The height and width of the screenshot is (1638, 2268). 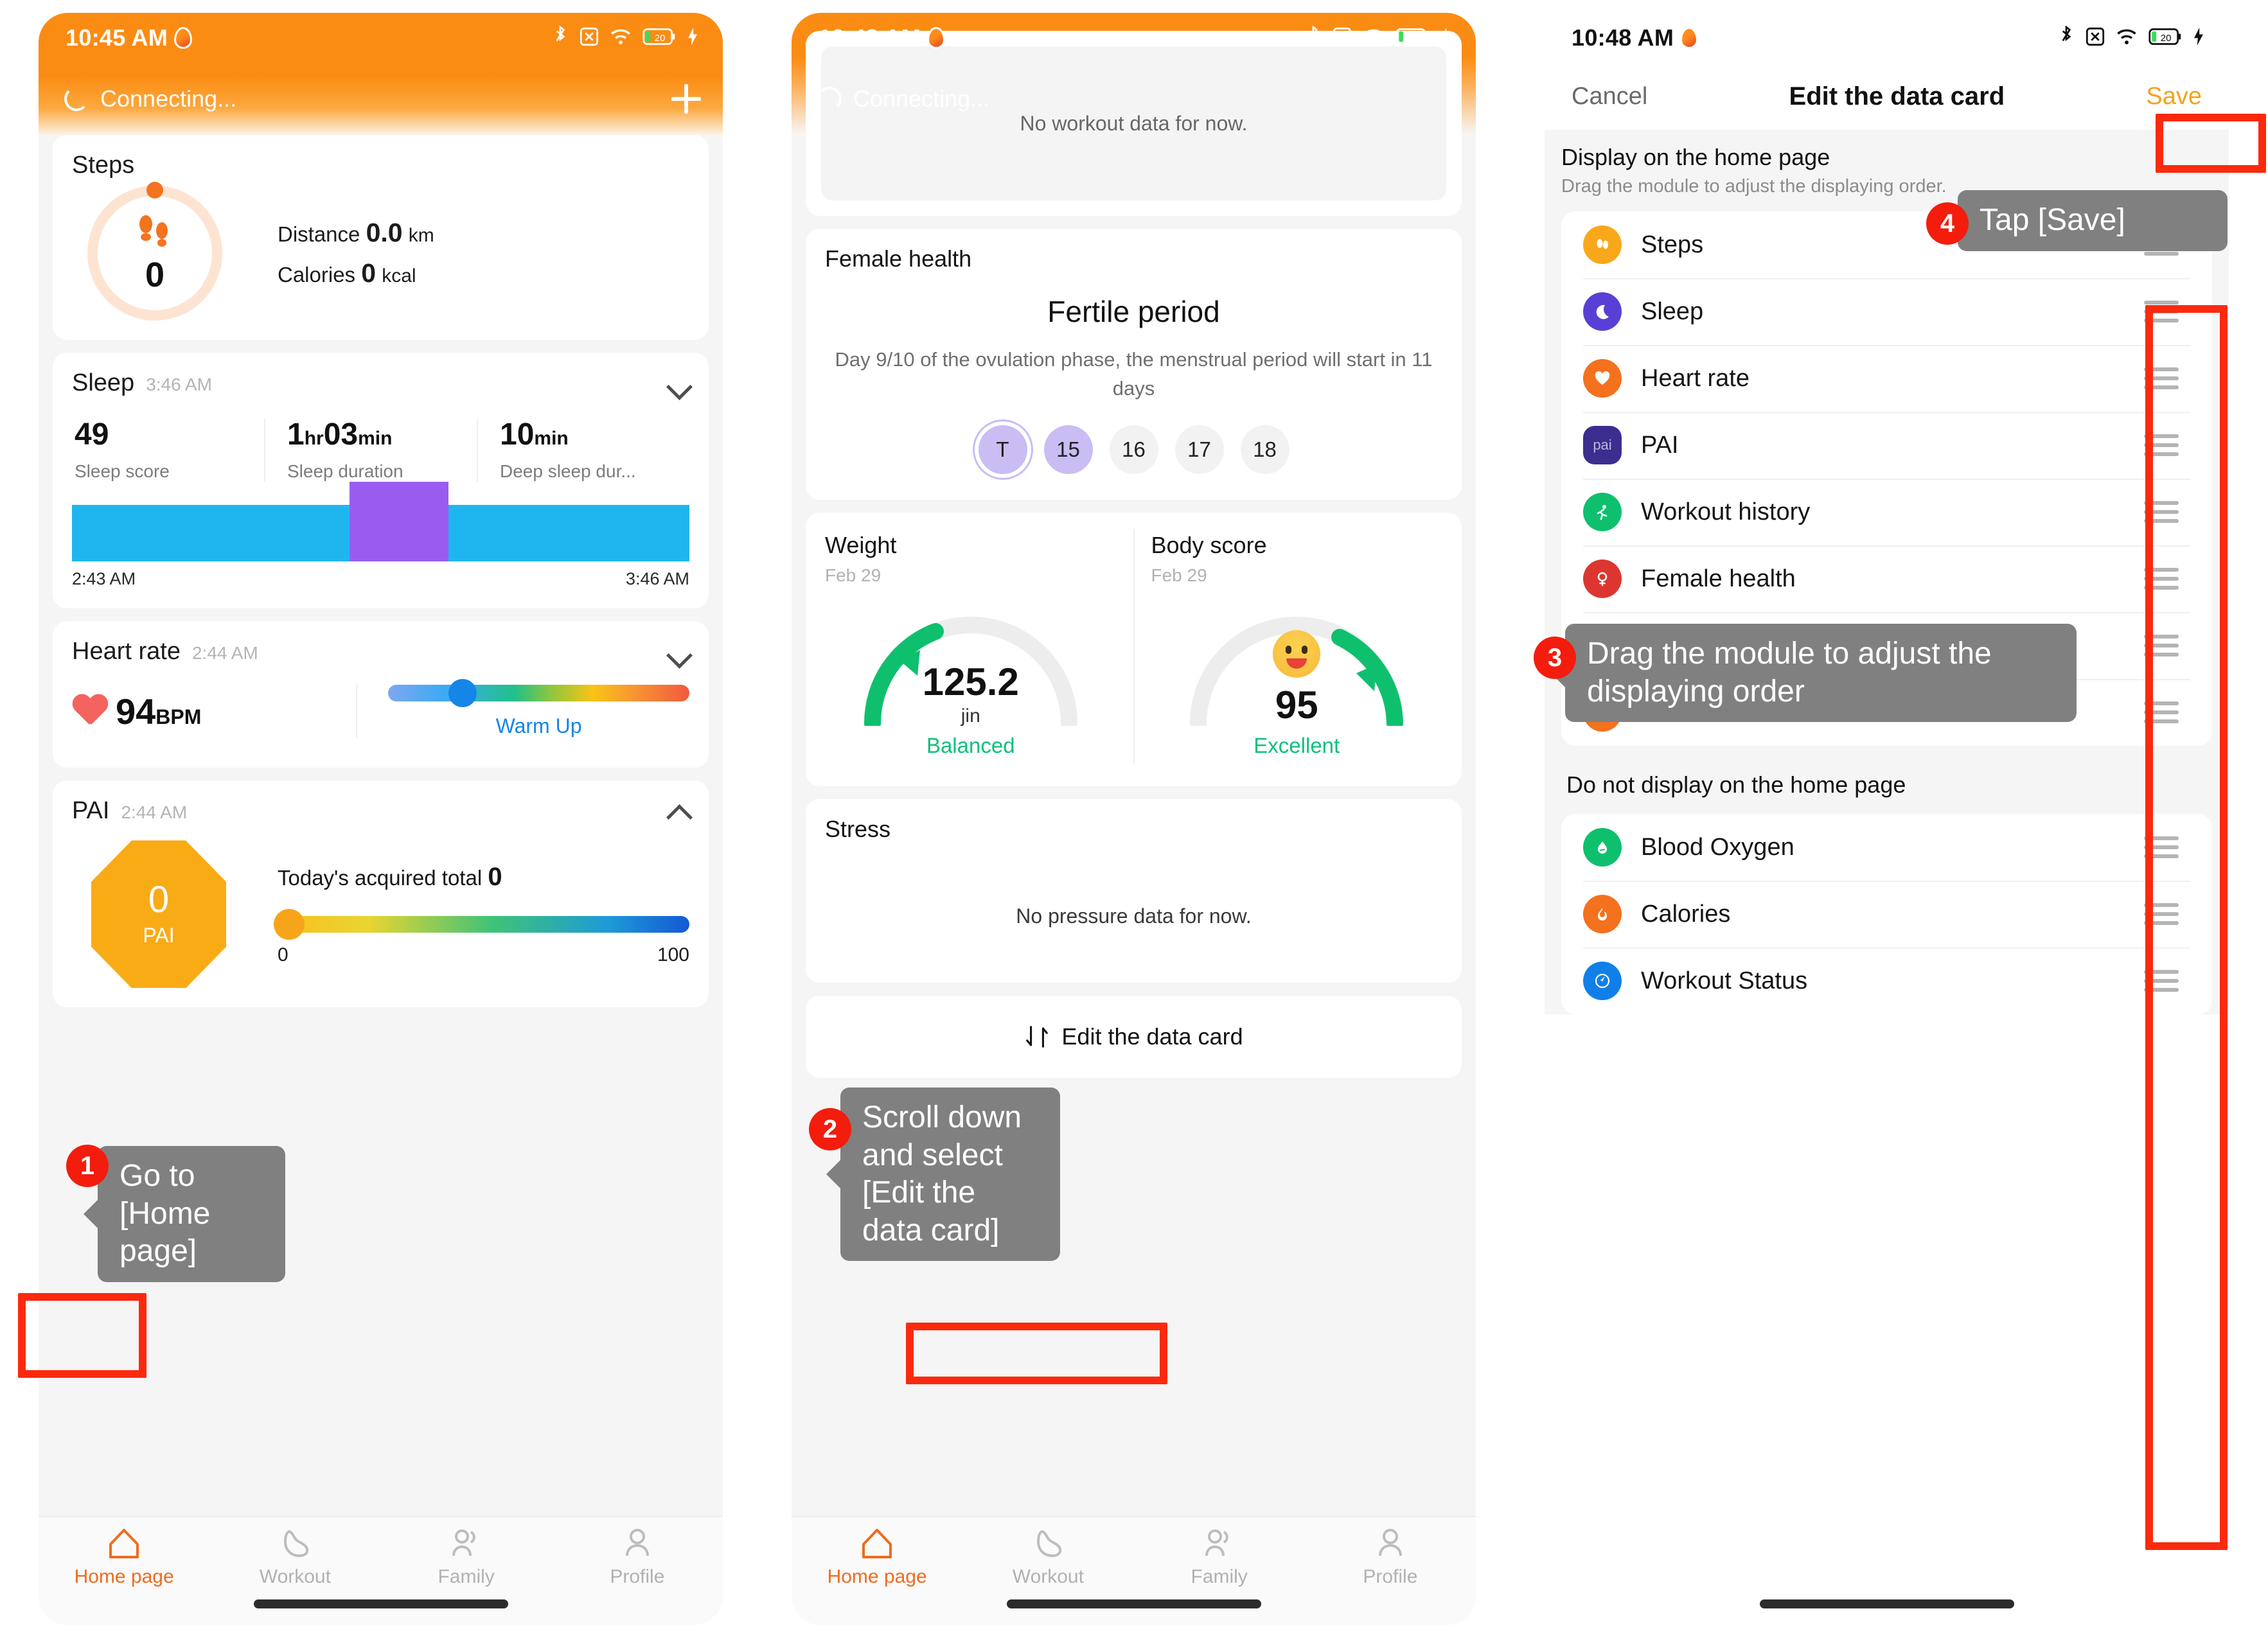 I want to click on bottom-tab-bar-1: Home page Workout Family Profile, so click(x=381, y=1570).